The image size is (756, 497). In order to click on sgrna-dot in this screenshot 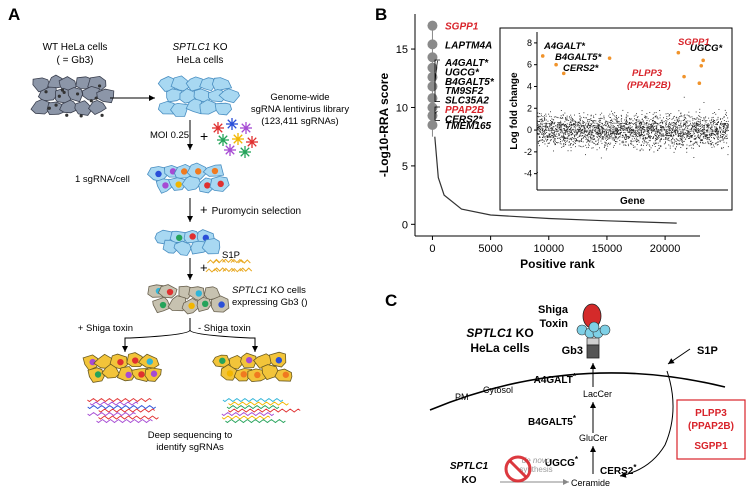, I will do `click(198, 293)`.